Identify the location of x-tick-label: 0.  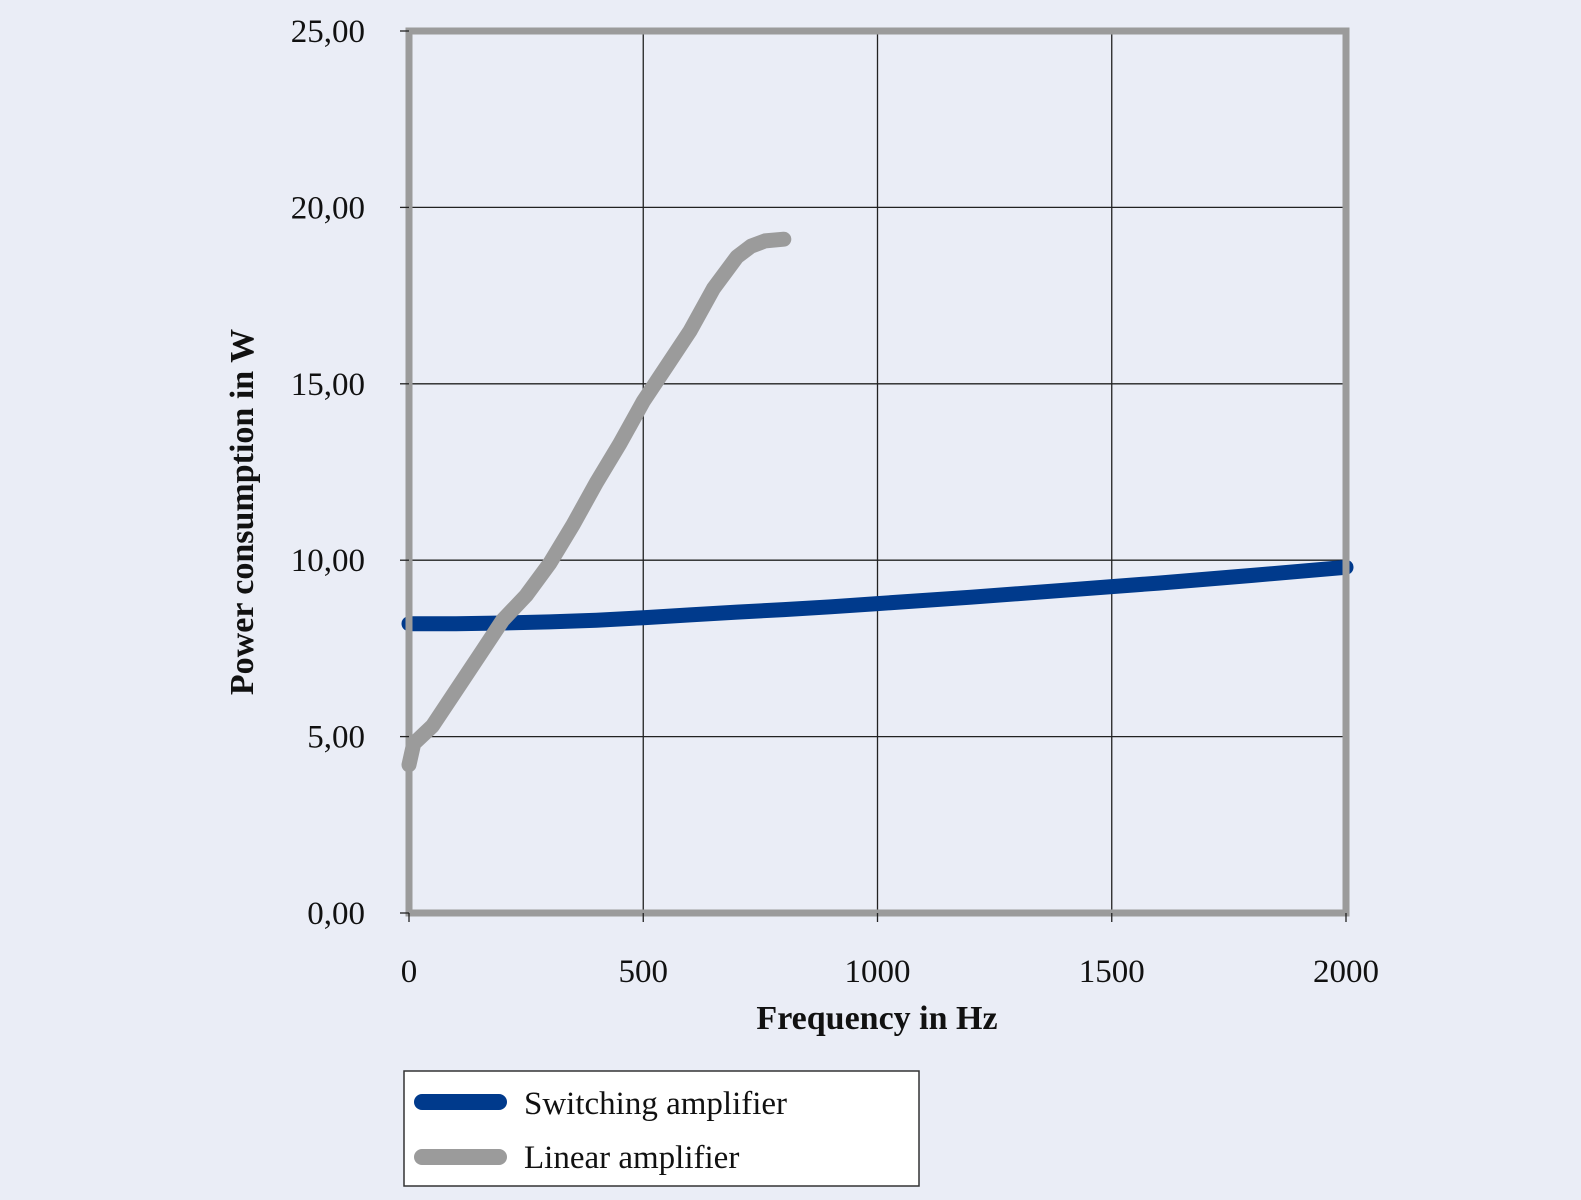
(409, 972).